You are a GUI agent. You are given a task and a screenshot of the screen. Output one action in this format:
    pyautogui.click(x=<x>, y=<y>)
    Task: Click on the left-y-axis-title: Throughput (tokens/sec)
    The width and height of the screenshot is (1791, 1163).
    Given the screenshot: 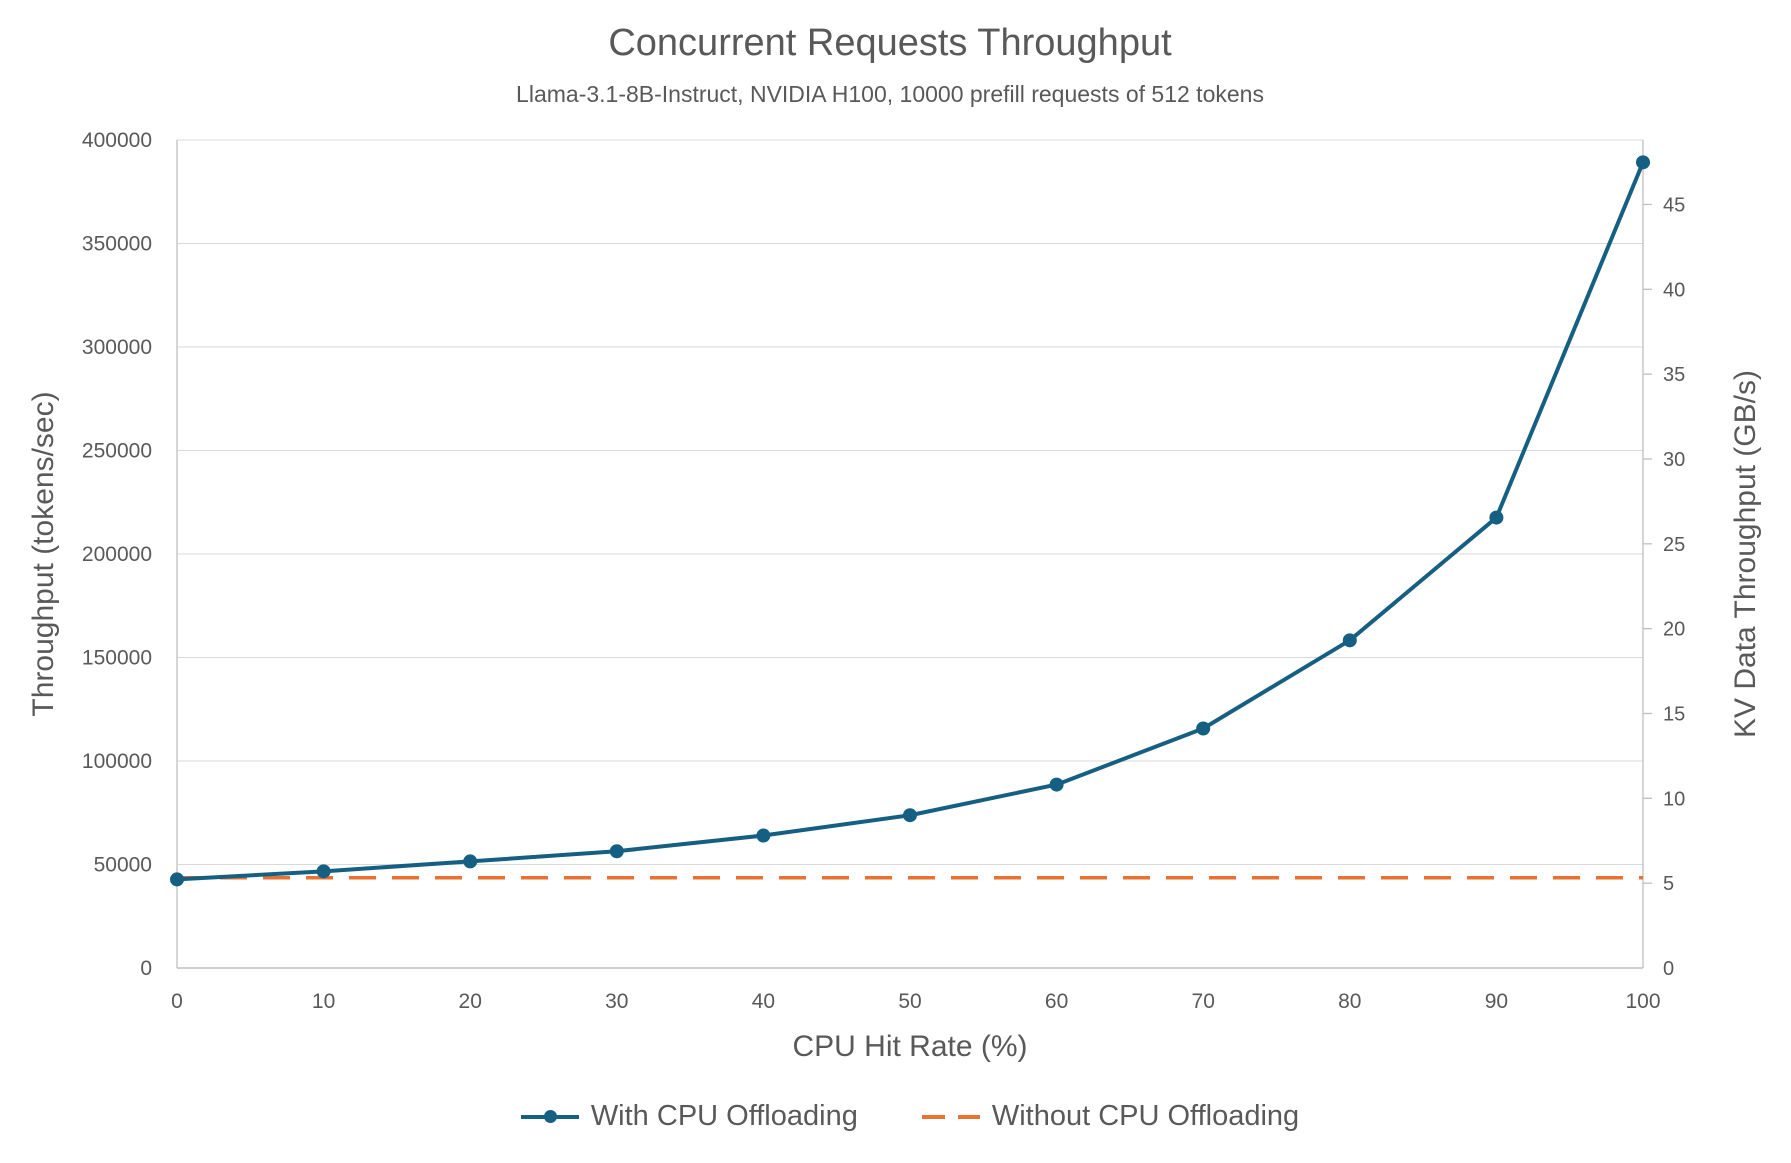 What is the action you would take?
    pyautogui.click(x=43, y=554)
    